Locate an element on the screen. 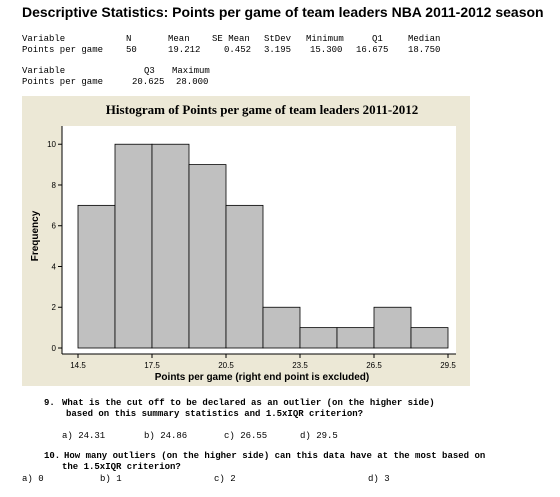  stats1-header-median: Median is located at coordinates (424, 39).